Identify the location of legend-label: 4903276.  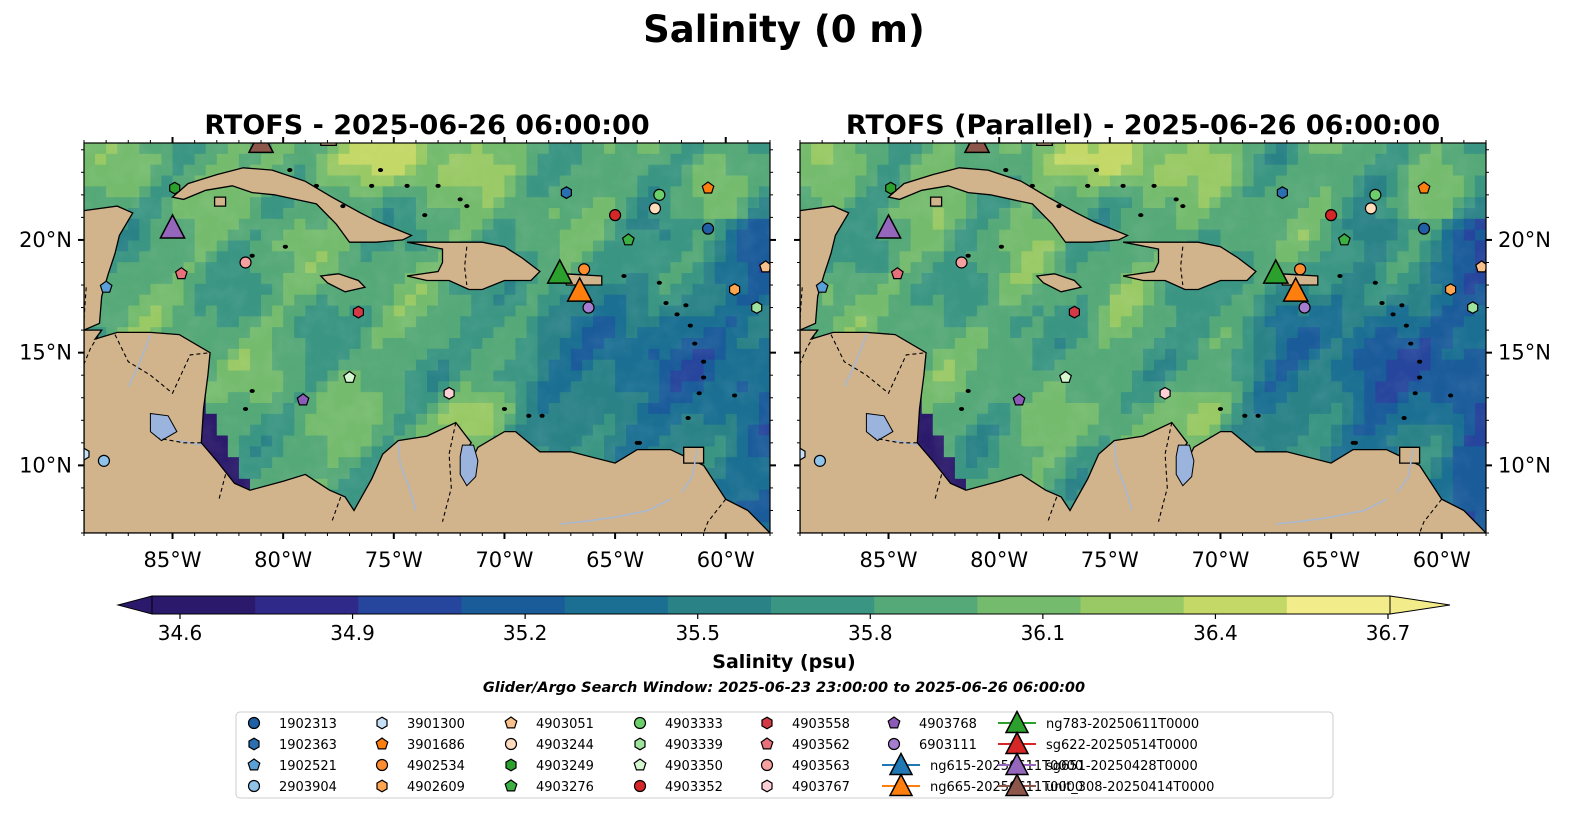
(565, 787).